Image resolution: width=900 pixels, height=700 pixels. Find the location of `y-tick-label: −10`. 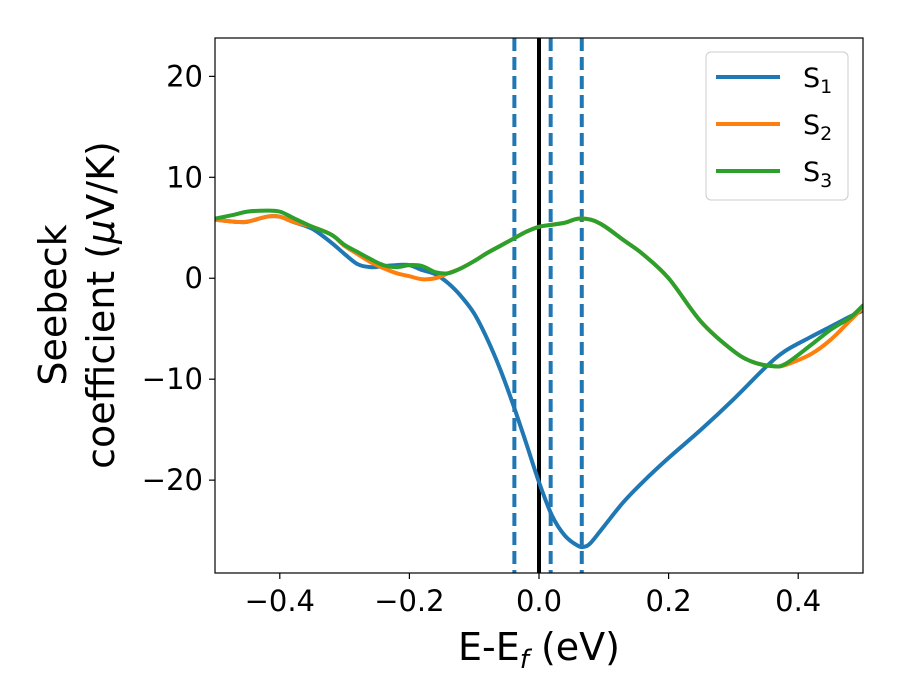

y-tick-label: −10 is located at coordinates (172, 379).